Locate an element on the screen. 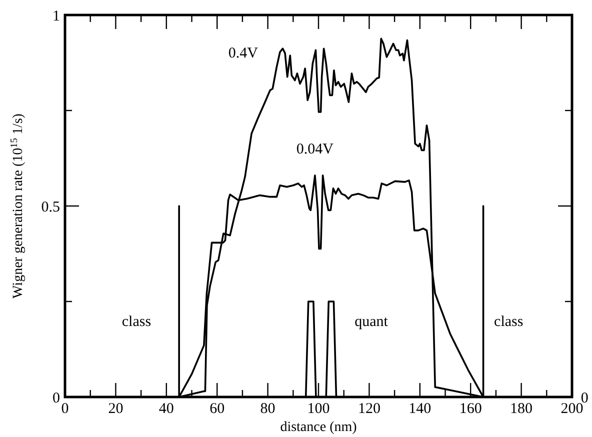  x-tick-label: 20 is located at coordinates (116, 409).